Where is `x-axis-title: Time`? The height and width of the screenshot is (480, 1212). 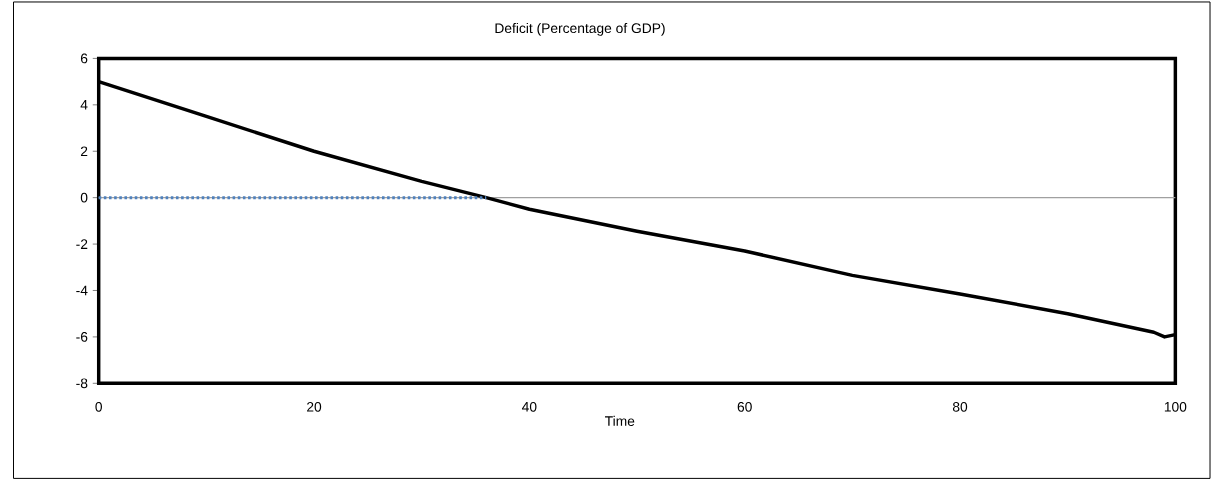
x-axis-title: Time is located at coordinates (620, 420).